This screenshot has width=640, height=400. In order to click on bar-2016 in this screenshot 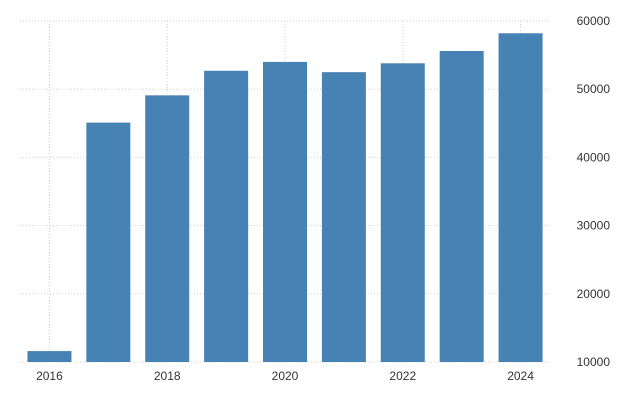, I will do `click(49, 356)`.